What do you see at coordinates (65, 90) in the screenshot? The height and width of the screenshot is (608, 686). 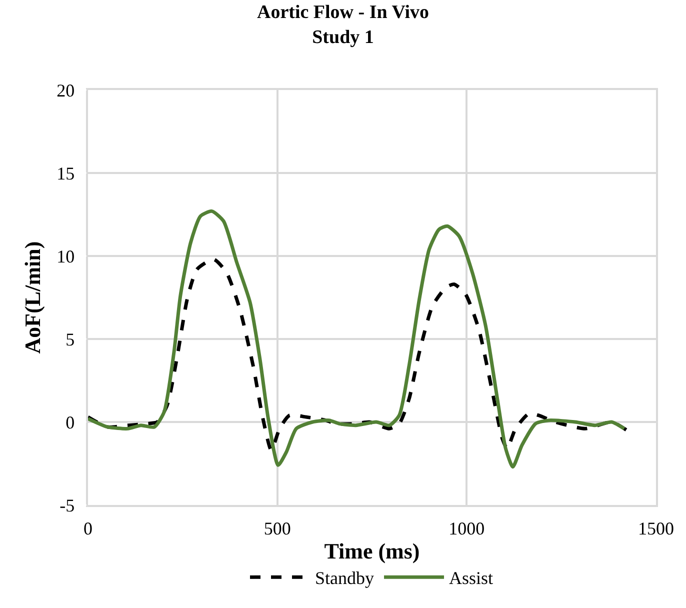 I see `y-tick-label: 20` at bounding box center [65, 90].